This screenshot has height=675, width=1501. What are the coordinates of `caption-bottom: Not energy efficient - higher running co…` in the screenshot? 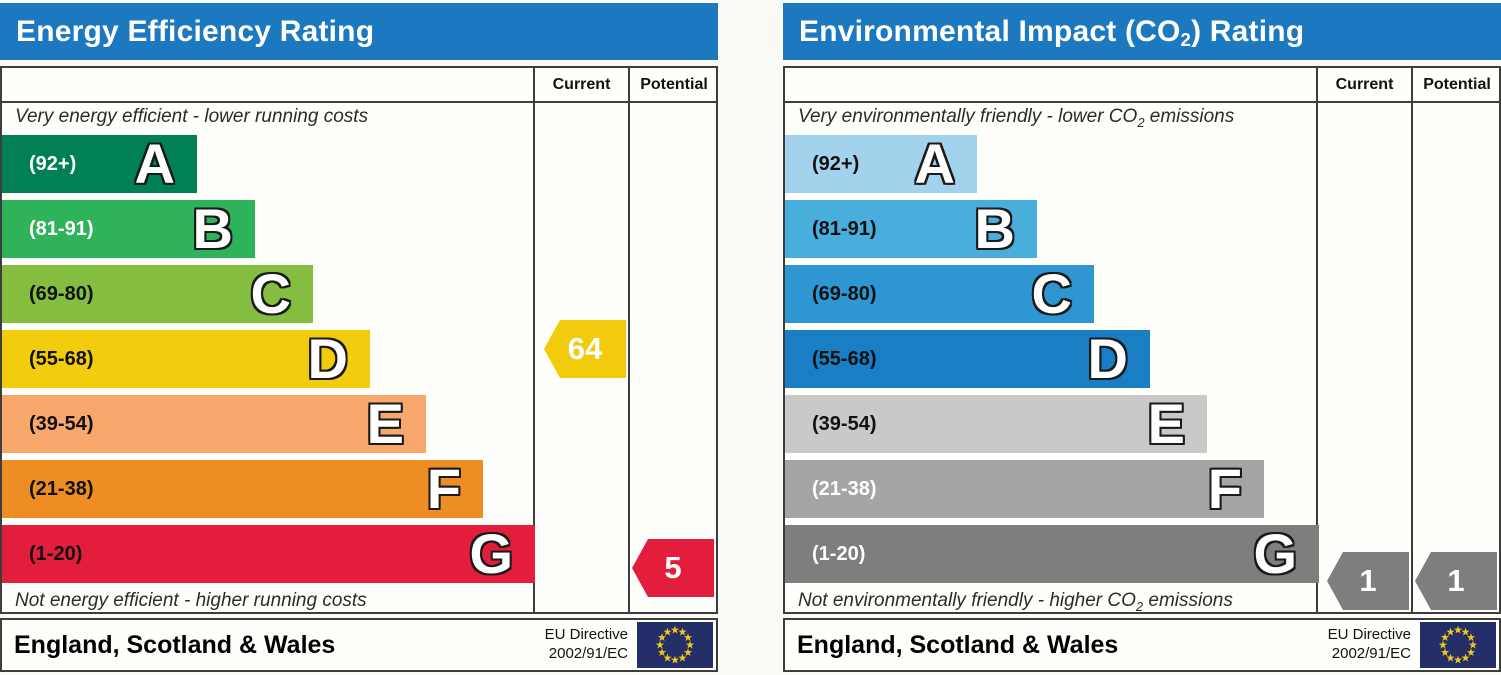 It's located at (267, 602).